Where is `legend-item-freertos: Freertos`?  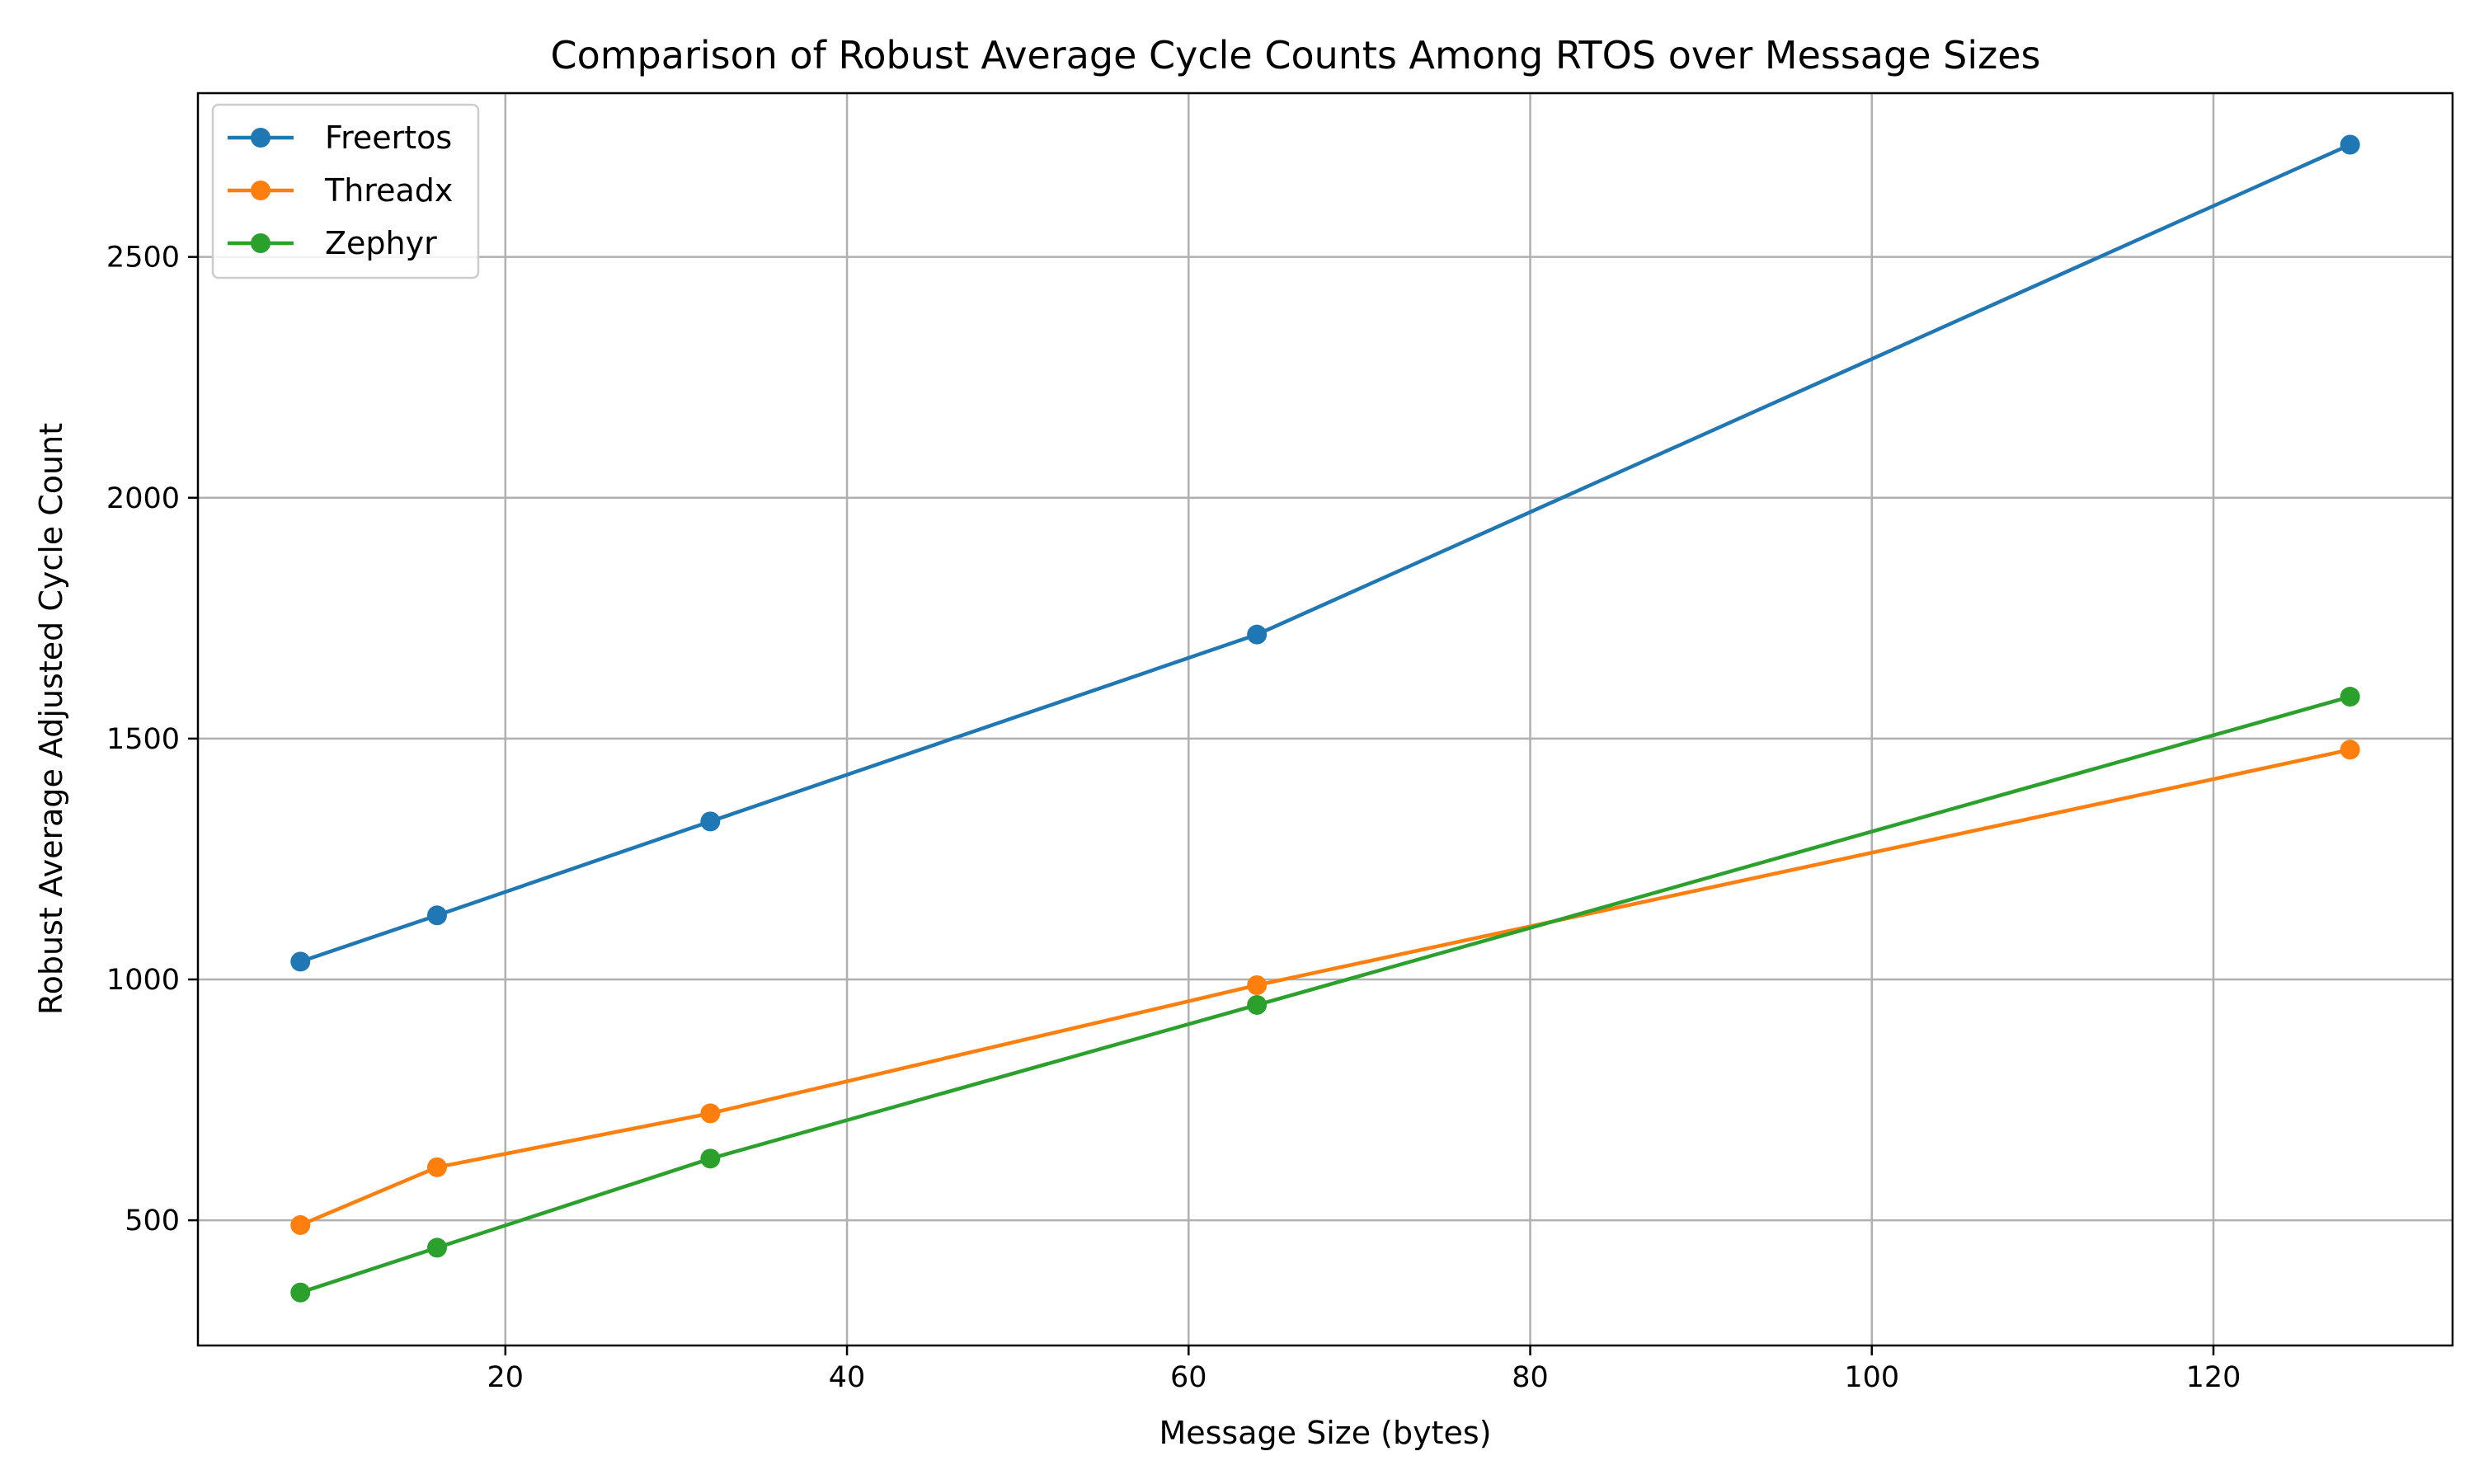
legend-item-freertos: Freertos is located at coordinates (340, 138).